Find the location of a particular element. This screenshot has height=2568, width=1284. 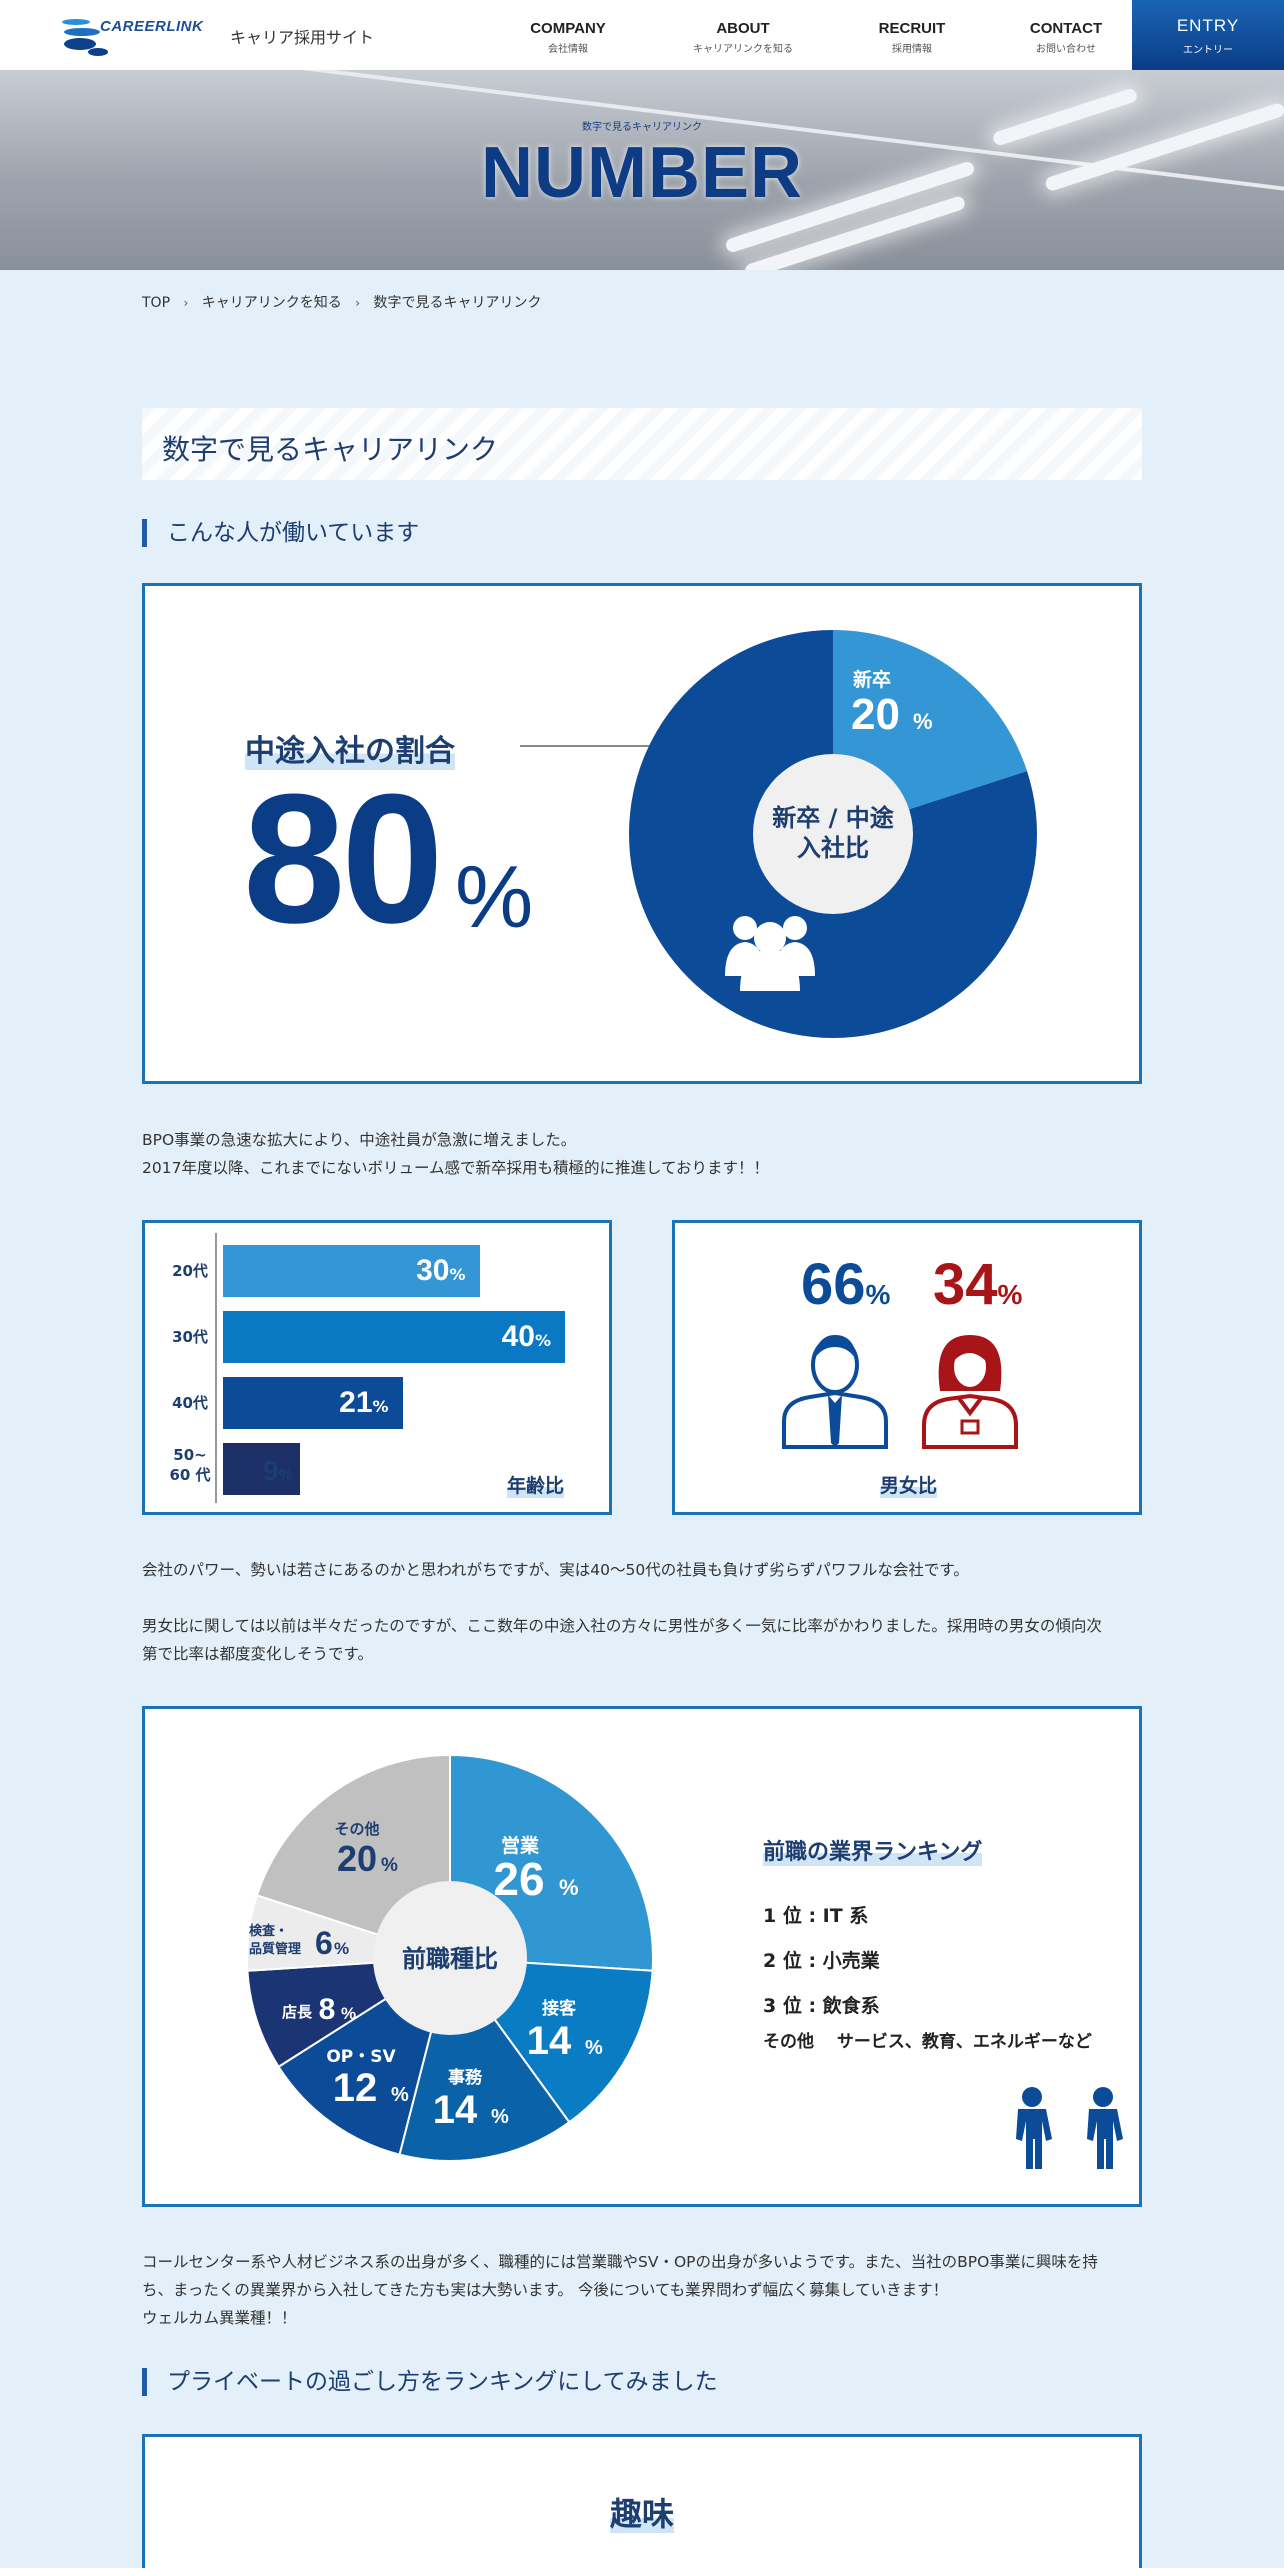

slice-unit-service: % is located at coordinates (594, 2048).